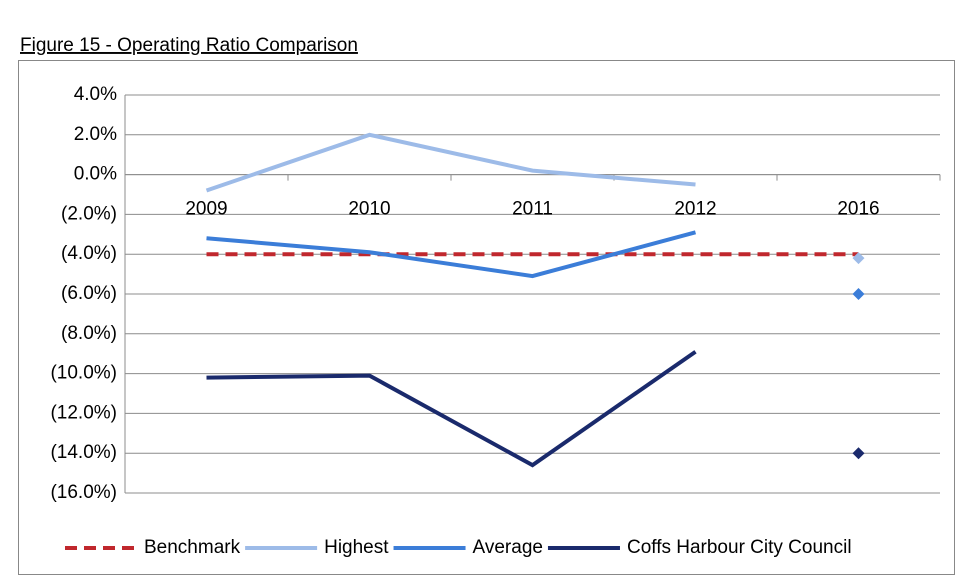 The width and height of the screenshot is (957, 576). What do you see at coordinates (189, 45) in the screenshot?
I see `chart-title: Figure 15 - Operating Ratio Comparison` at bounding box center [189, 45].